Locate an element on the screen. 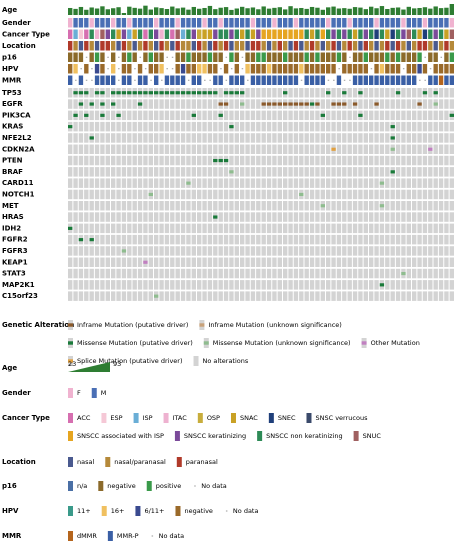 This screenshot has width=457, height=550. legend-label: SNAC is located at coordinates (249, 418).